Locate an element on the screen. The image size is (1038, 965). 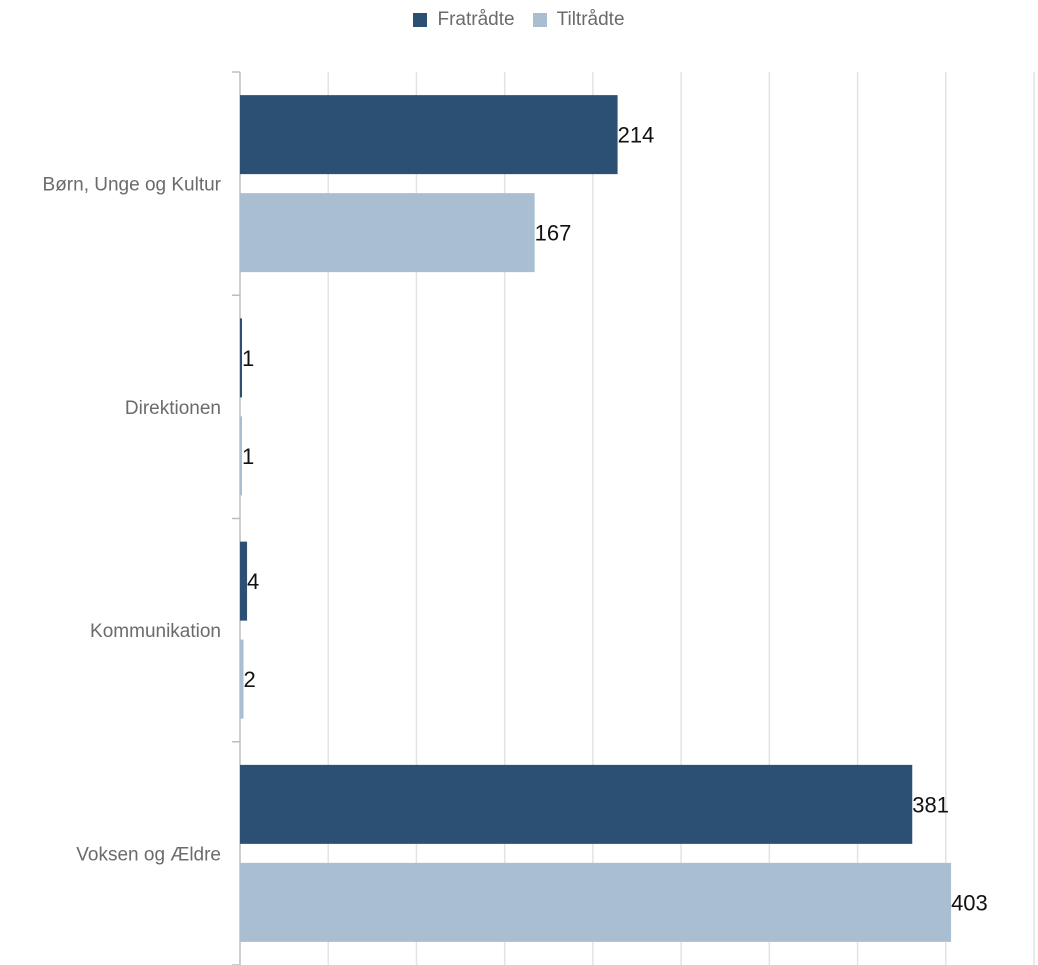
category-label: Voksen og Ældre is located at coordinates (148, 854).